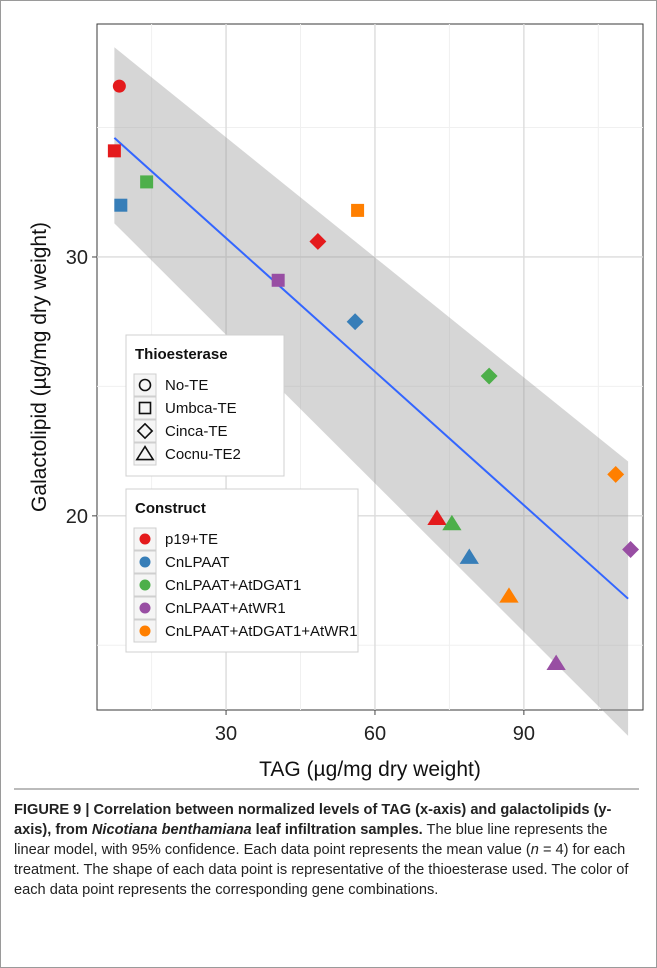 The image size is (657, 968). I want to click on shape-legend-label: Umbca-TE, so click(201, 408).